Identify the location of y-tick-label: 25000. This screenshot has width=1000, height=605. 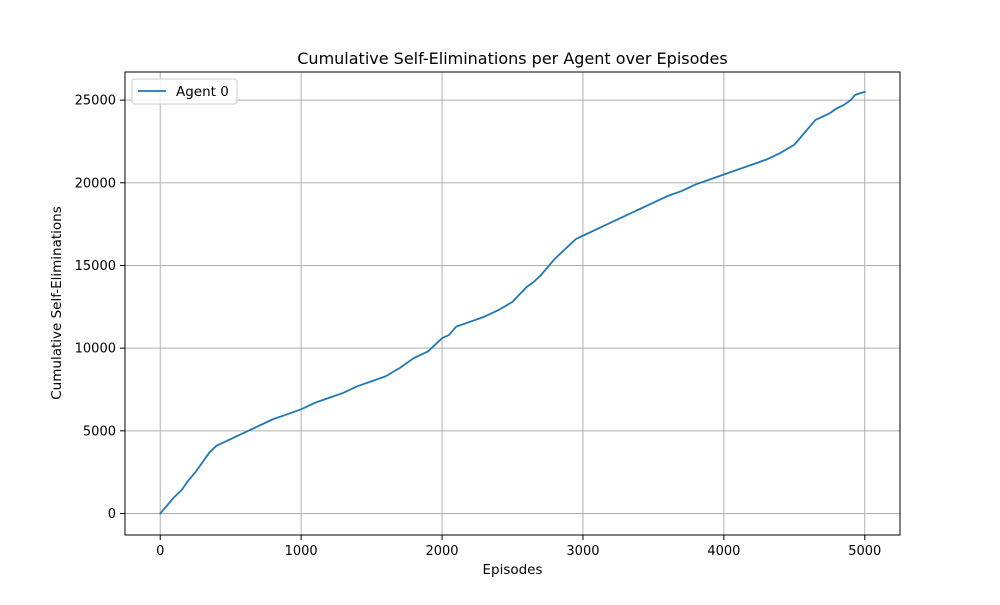
(95, 101).